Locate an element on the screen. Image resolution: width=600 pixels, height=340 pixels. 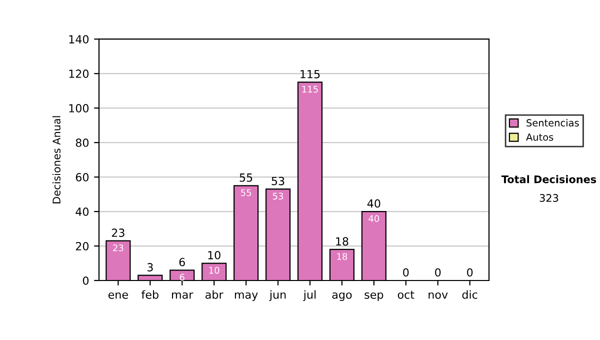
x-tick-label: oct is located at coordinates (406, 294).